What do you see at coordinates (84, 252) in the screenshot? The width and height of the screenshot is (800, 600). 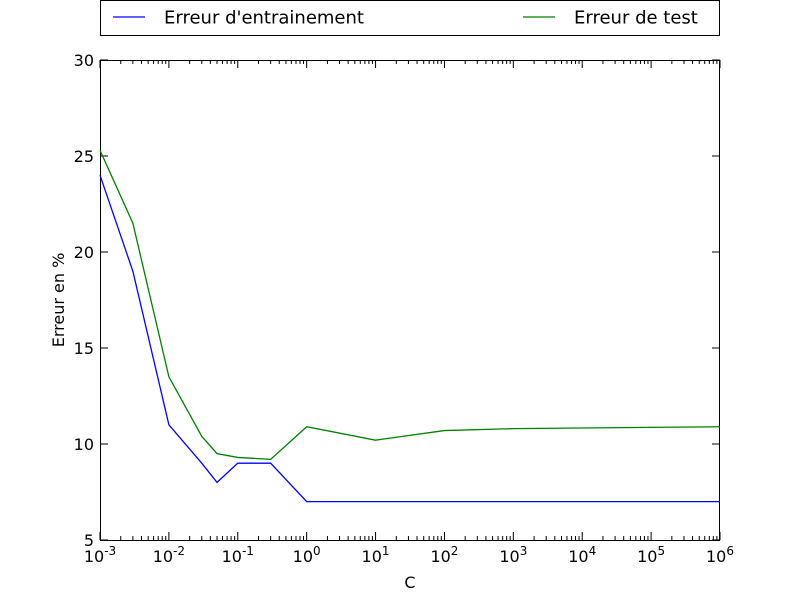 I see `y-tick-label: 20` at bounding box center [84, 252].